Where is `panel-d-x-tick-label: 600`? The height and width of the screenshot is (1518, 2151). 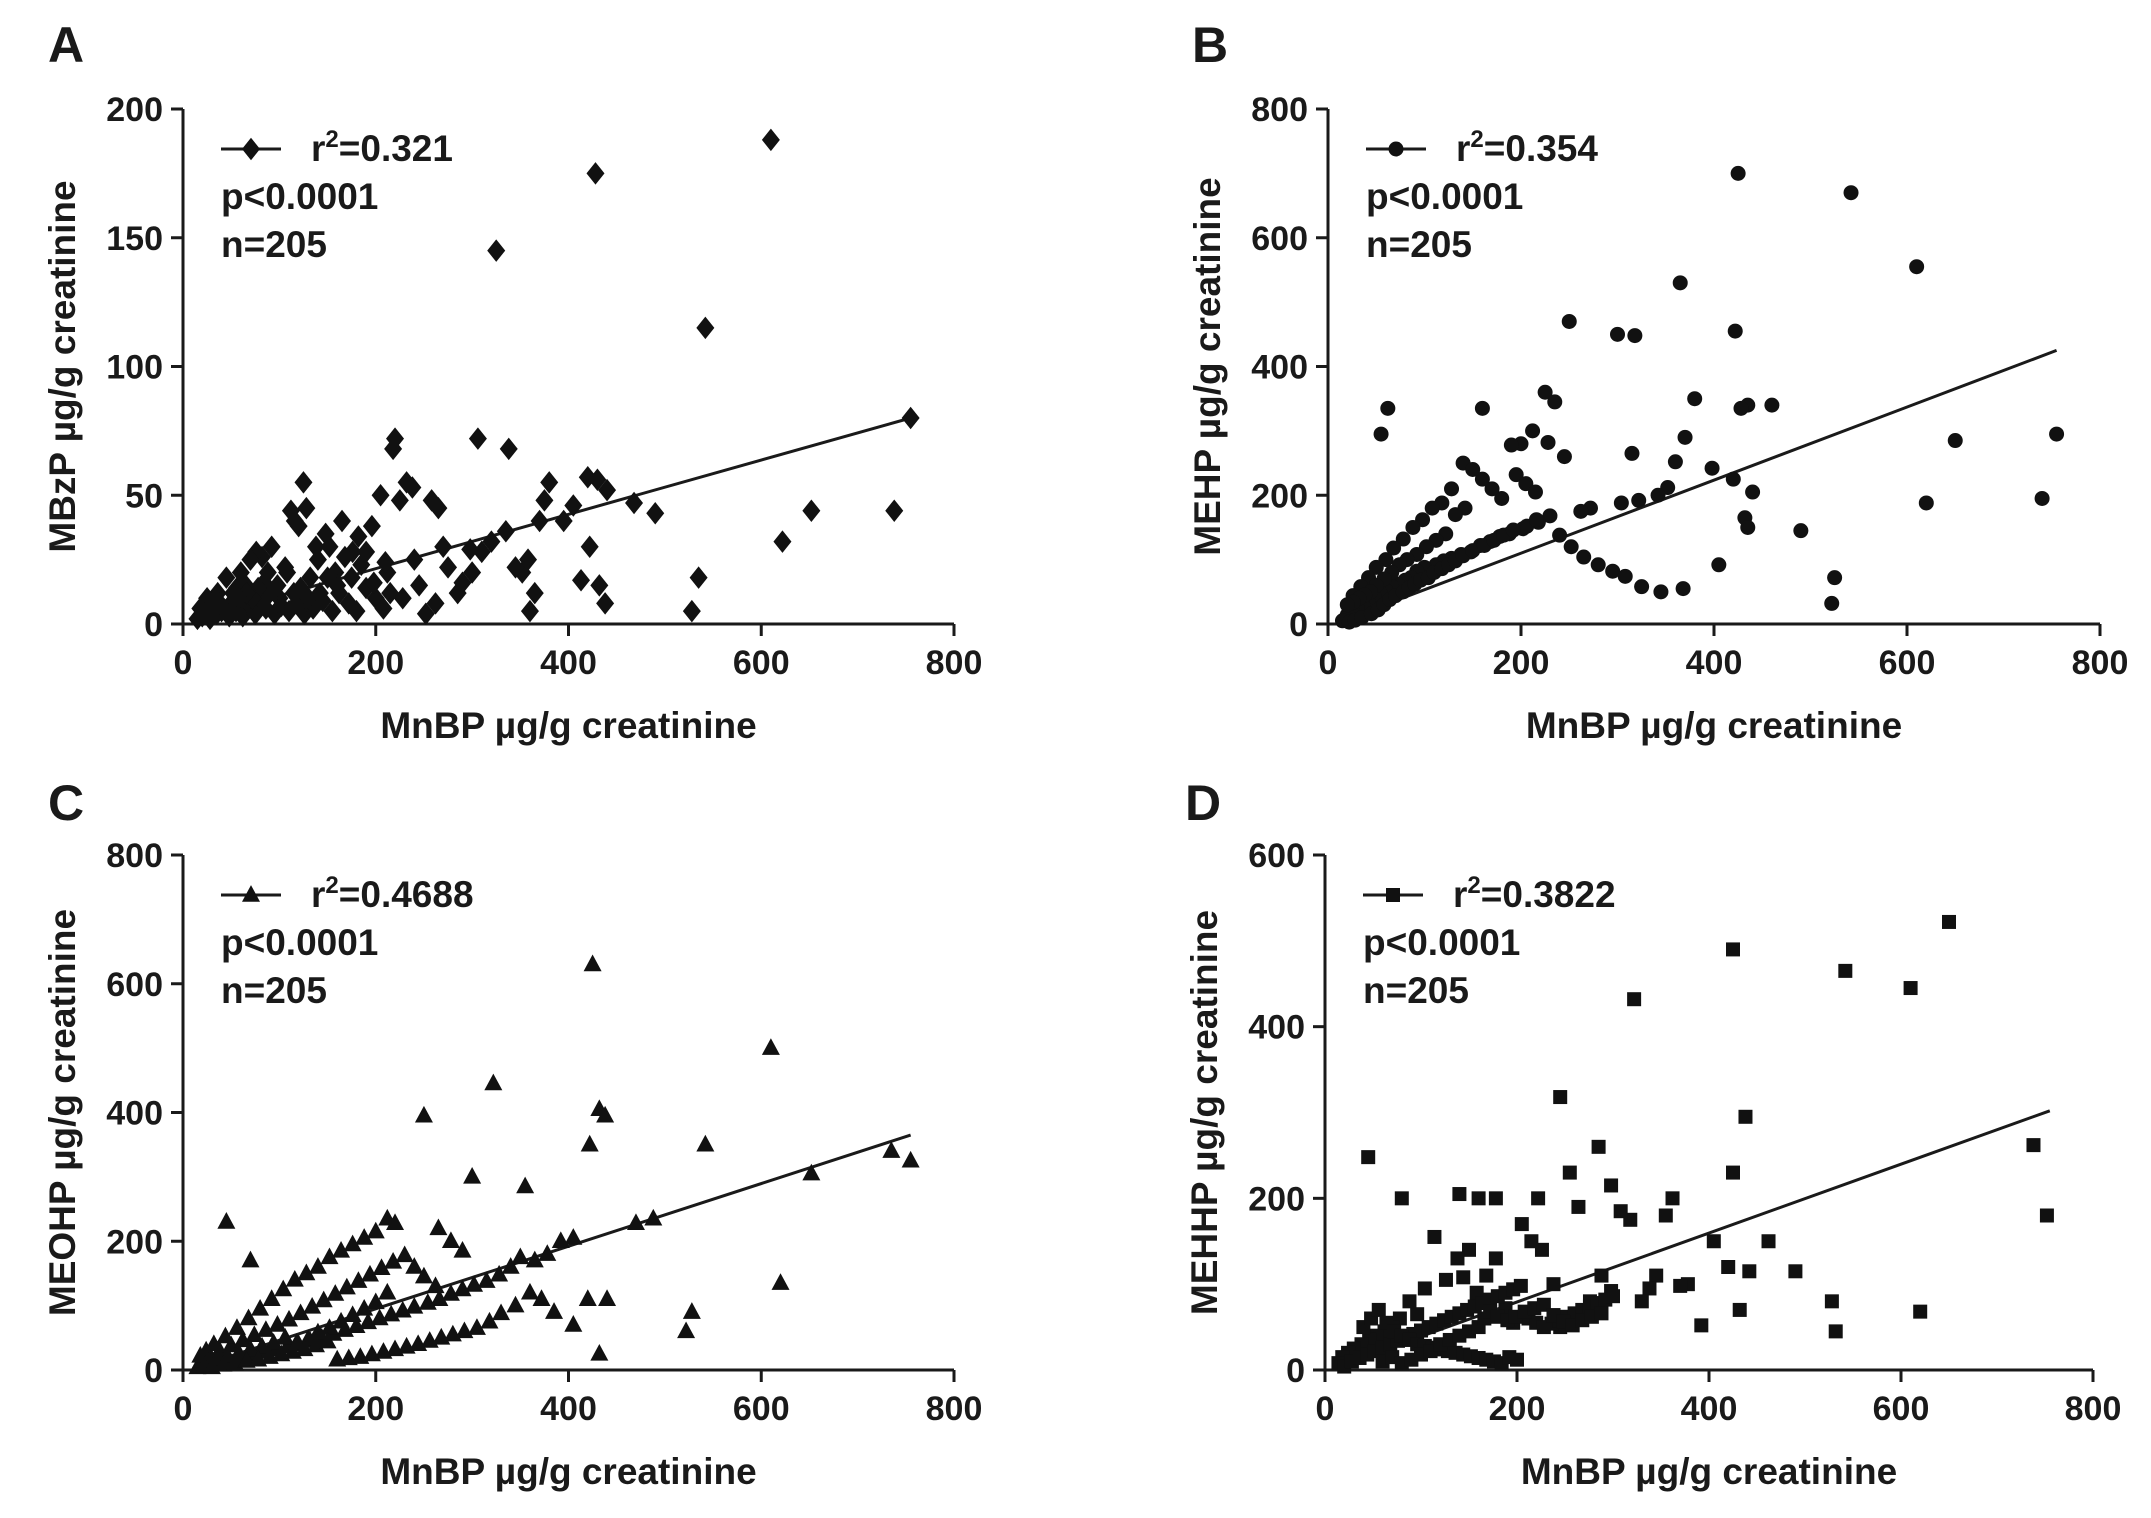 panel-d-x-tick-label: 600 is located at coordinates (1901, 1409).